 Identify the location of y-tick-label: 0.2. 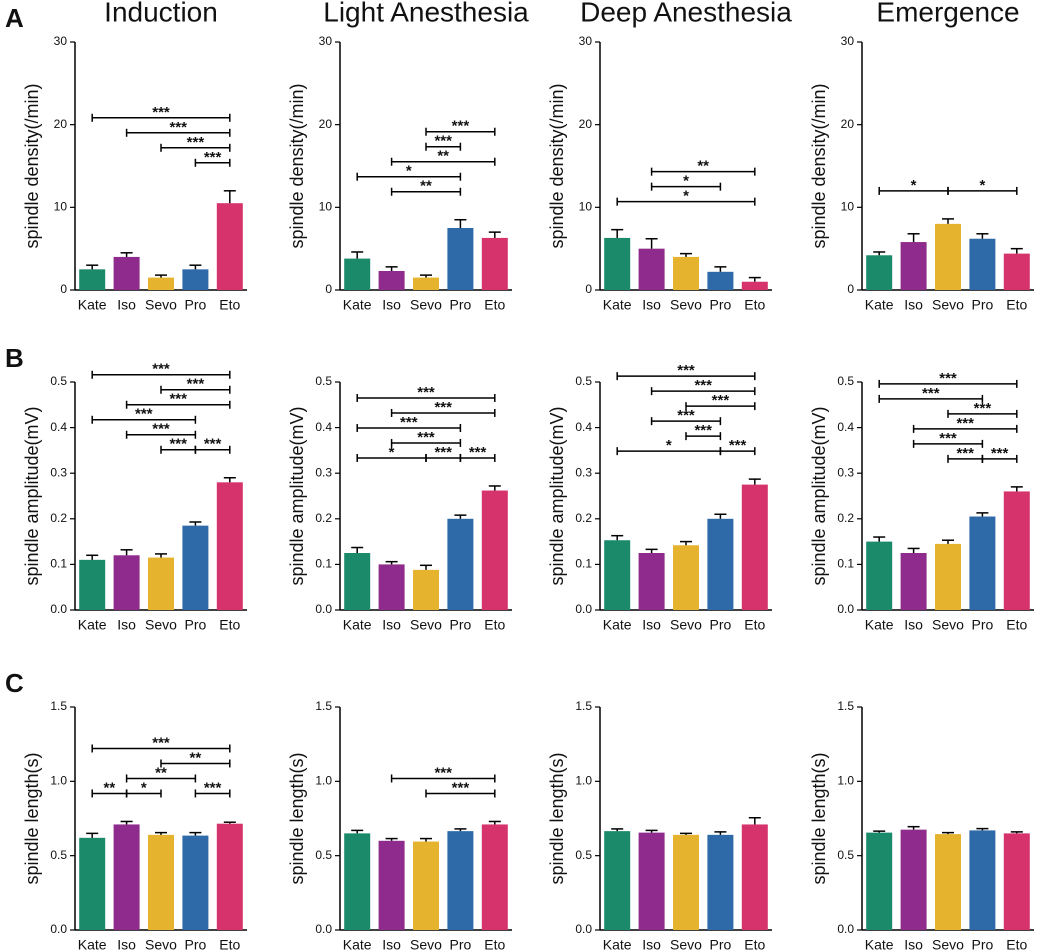
(583, 518).